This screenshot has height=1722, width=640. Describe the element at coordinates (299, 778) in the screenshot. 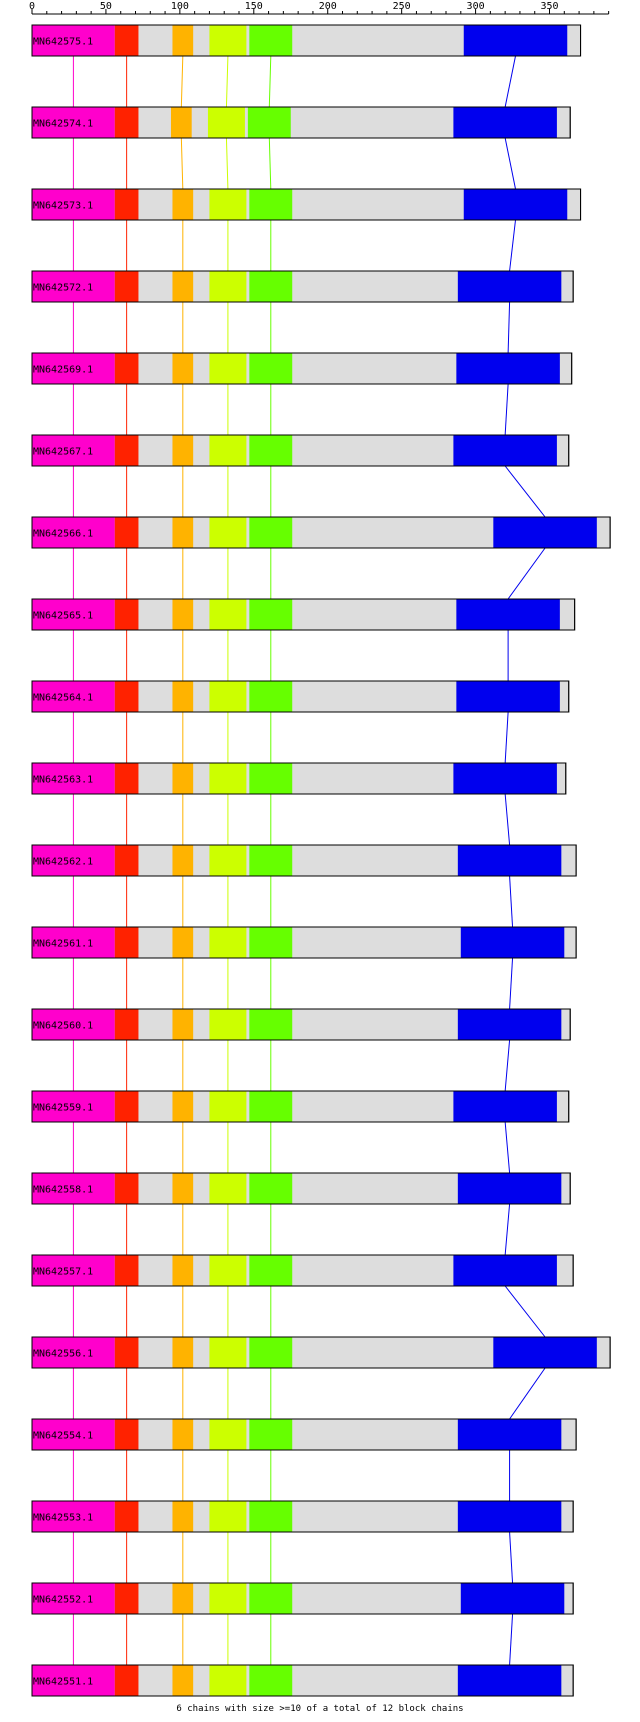

I see `sequence-track: MN642563.1` at that location.